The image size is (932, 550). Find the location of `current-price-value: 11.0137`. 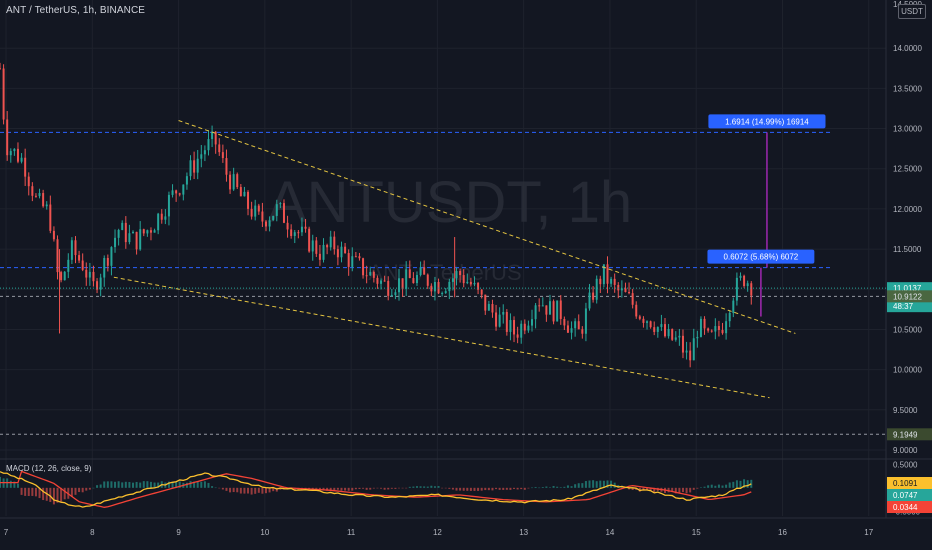

current-price-value: 11.0137 is located at coordinates (907, 288).